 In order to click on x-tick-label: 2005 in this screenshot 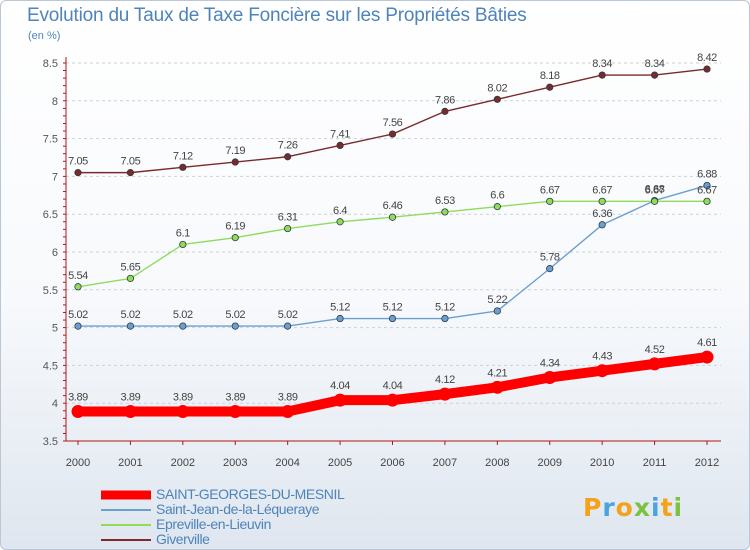, I will do `click(340, 463)`.